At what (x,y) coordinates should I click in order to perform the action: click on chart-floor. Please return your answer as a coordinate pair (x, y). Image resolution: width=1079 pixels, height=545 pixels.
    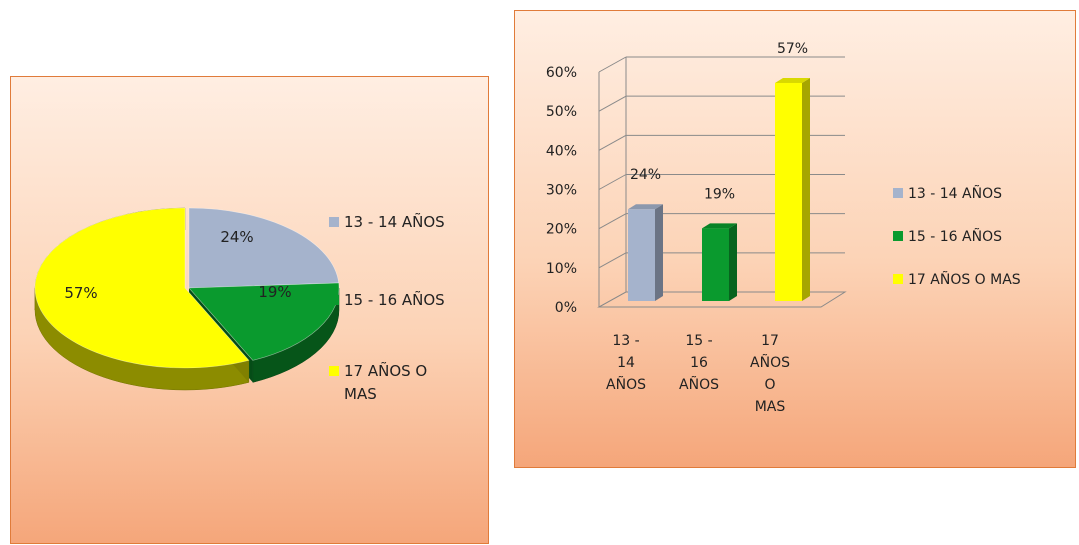
    Looking at the image, I should click on (722, 299).